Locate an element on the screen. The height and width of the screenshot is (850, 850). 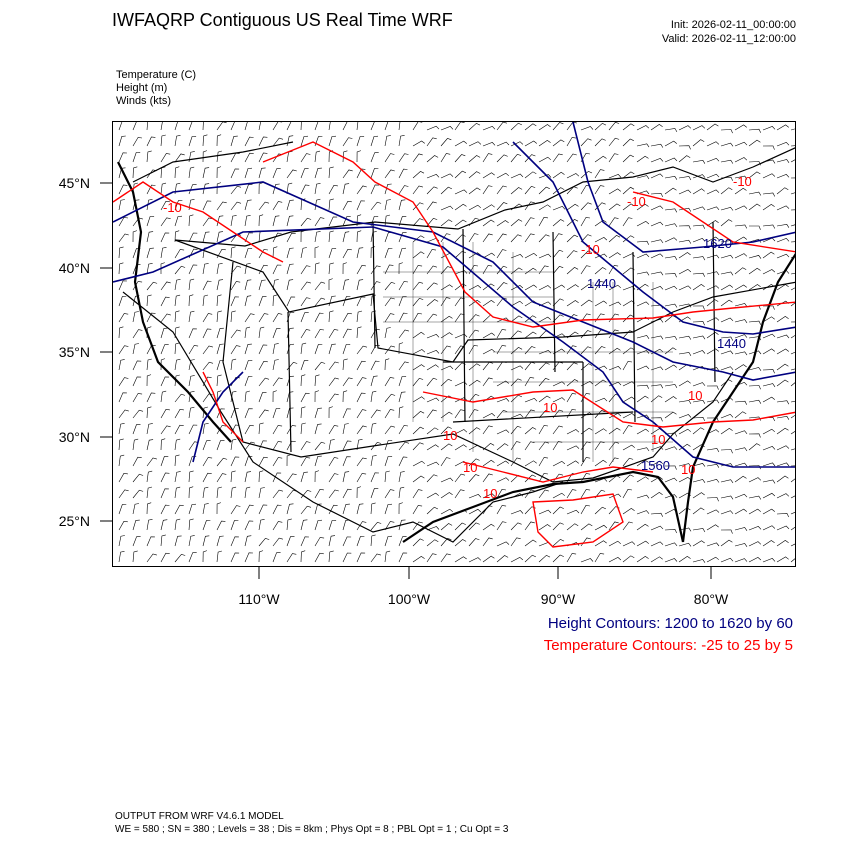
temp-label-10c: 10 is located at coordinates (450, 435).